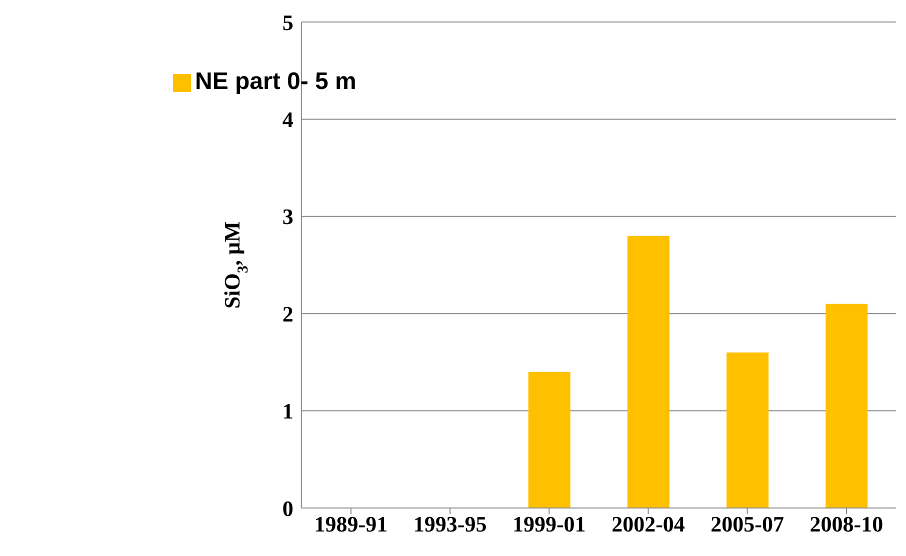  I want to click on x-tick-label: 1989-91, so click(351, 524).